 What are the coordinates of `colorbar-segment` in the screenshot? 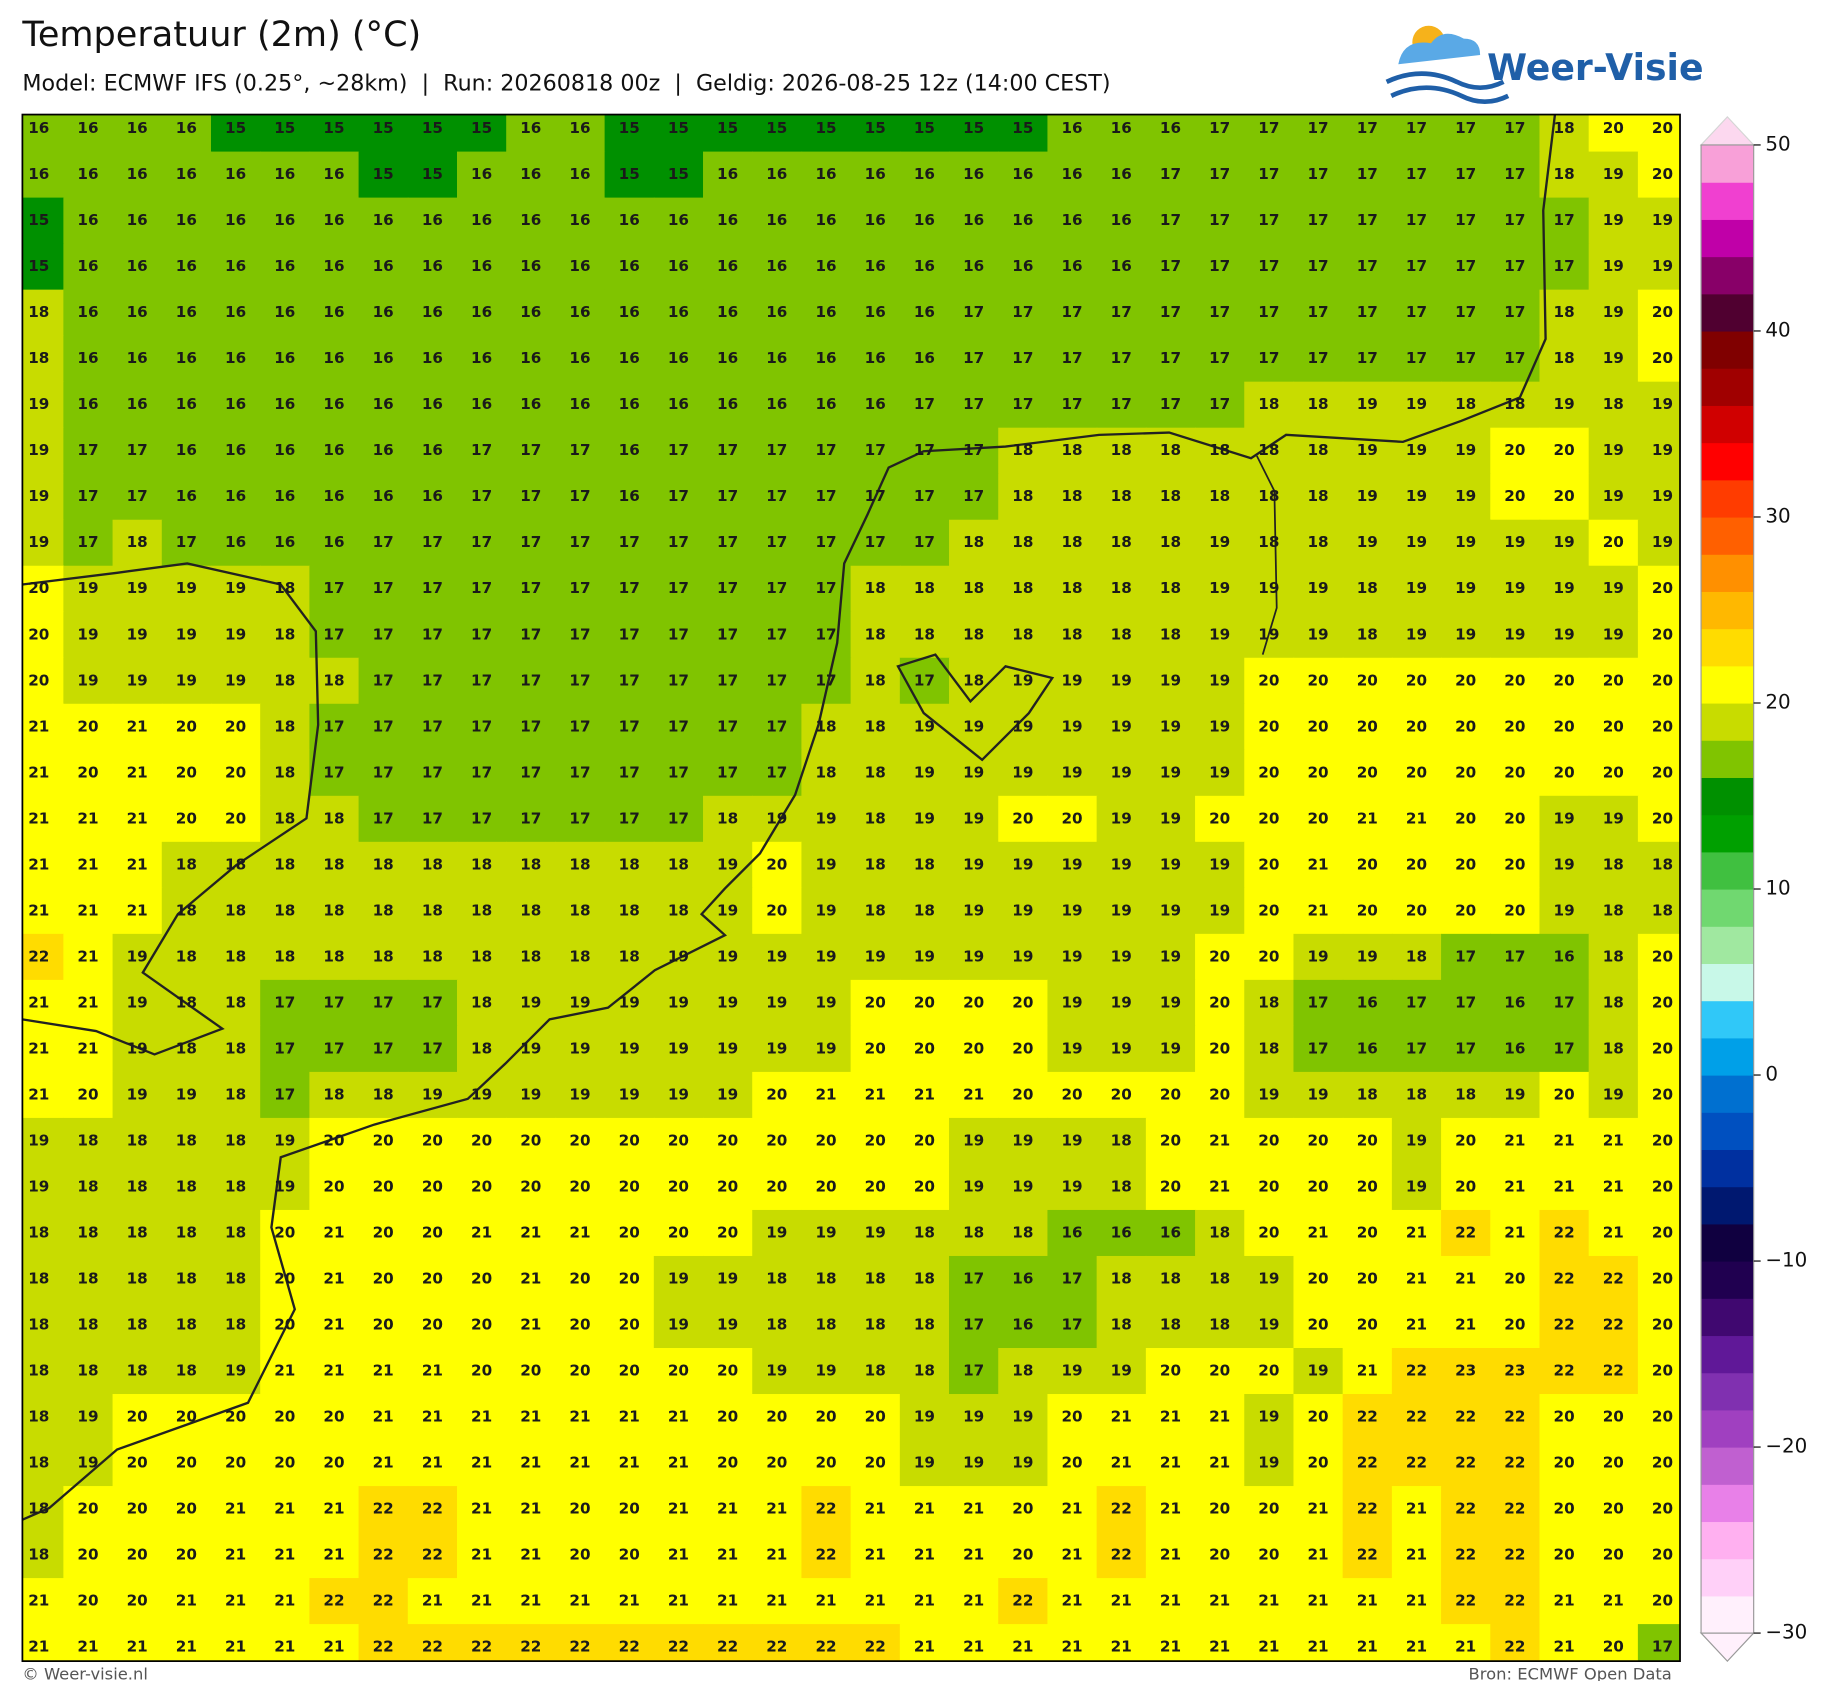 It's located at (1727, 573).